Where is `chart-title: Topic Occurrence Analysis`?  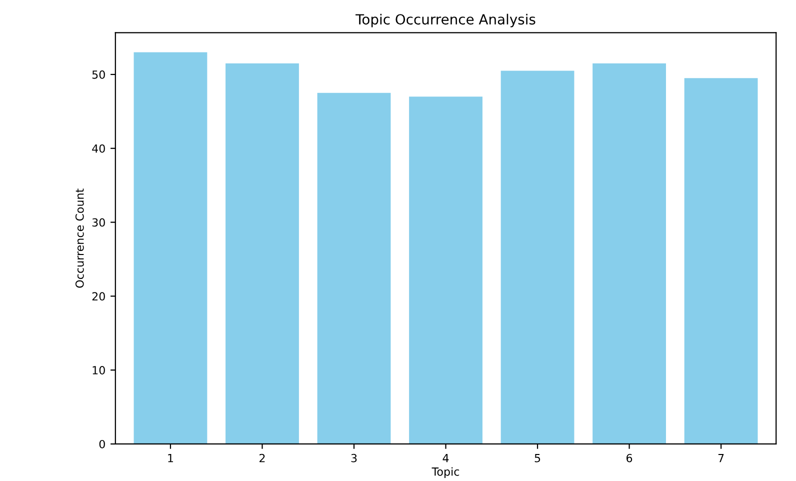 chart-title: Topic Occurrence Analysis is located at coordinates (446, 21).